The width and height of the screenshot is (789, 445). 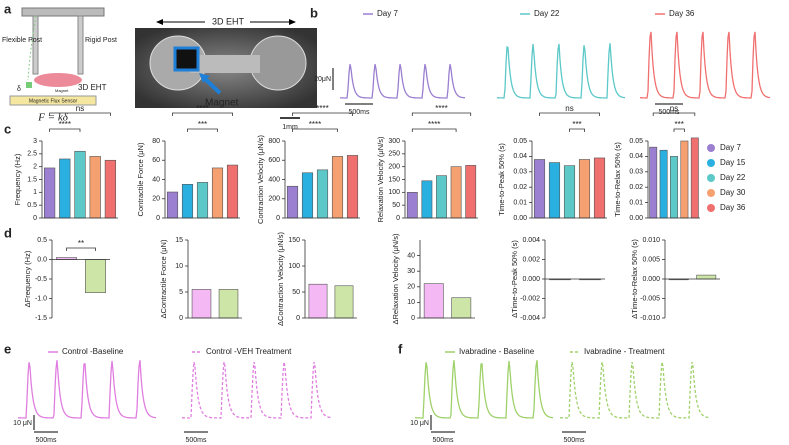 I want to click on magnet-small: Magnet, so click(x=62, y=90).